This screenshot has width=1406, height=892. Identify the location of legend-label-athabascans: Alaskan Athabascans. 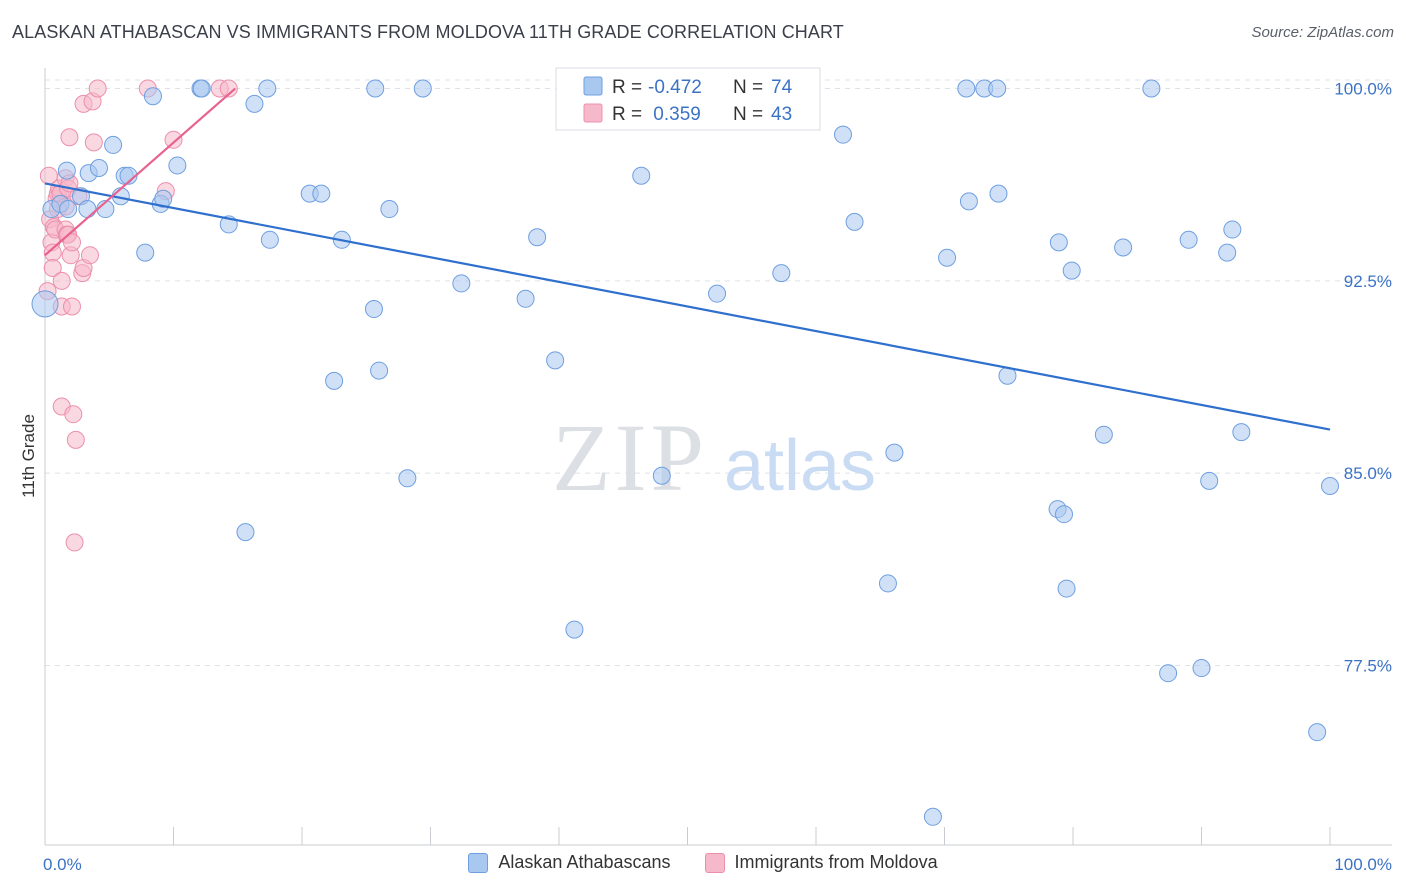
(584, 862).